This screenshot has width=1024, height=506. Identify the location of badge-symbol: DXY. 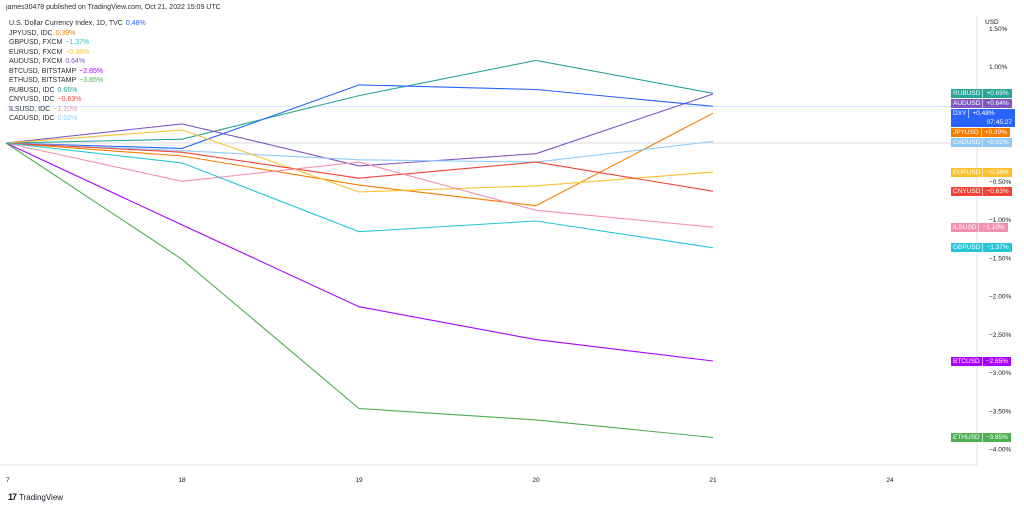
(960, 113).